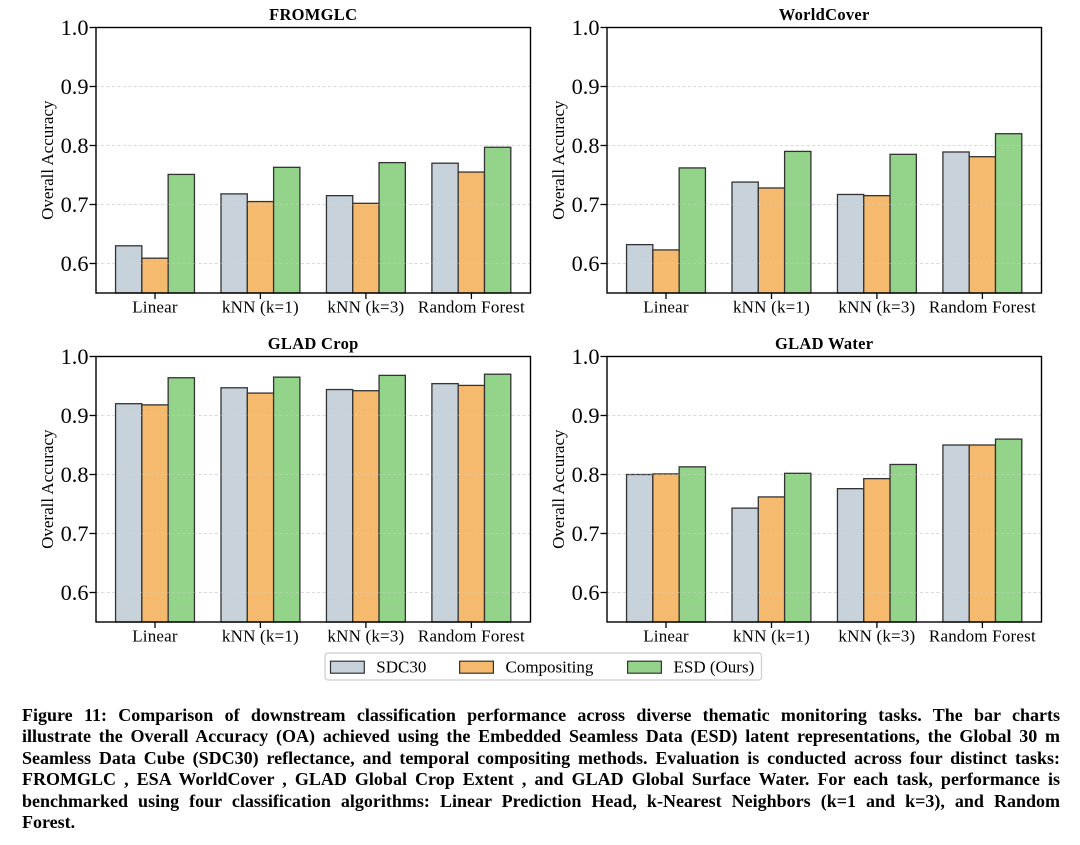 Image resolution: width=1080 pixels, height=845 pixels. Describe the element at coordinates (824, 343) in the screenshot. I see `svg-text: GLAD Water` at that location.